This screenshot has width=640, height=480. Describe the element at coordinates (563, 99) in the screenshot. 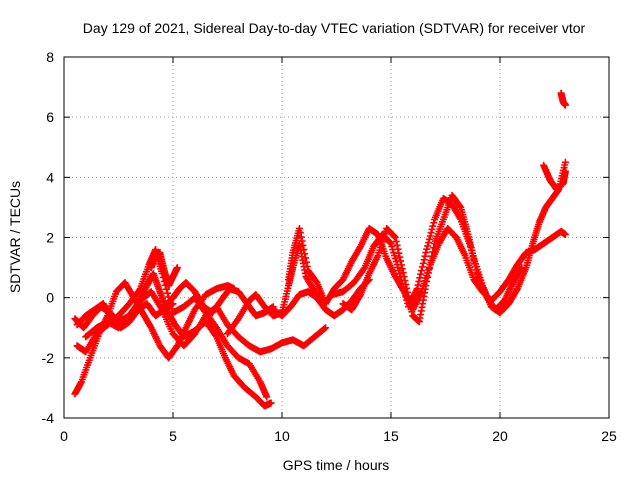

I see `series-track-i` at that location.